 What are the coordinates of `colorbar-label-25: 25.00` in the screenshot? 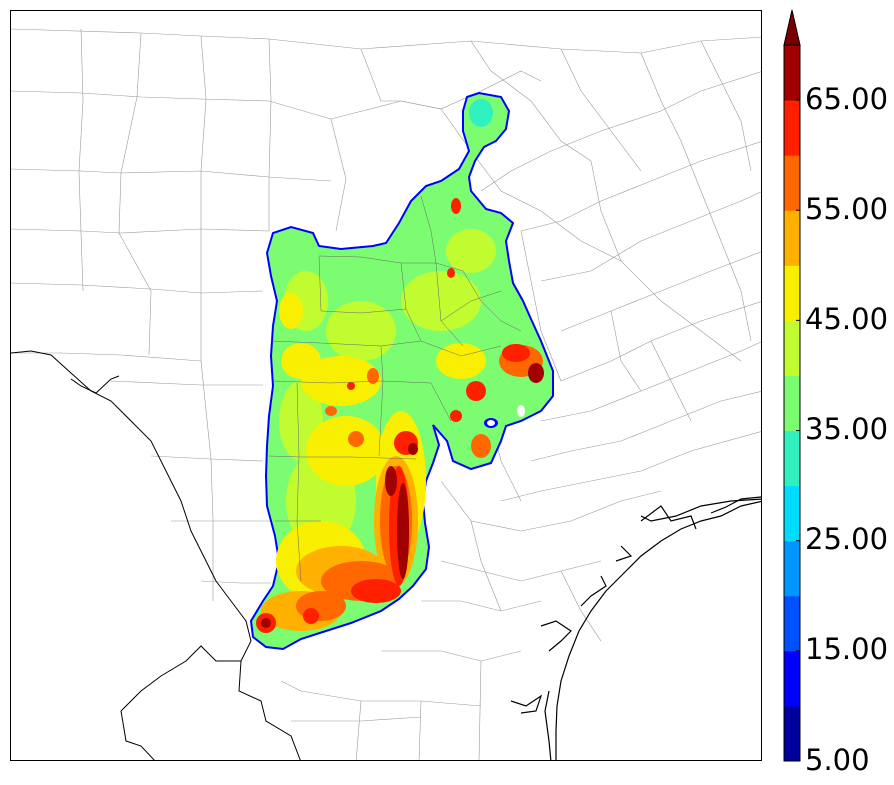 It's located at (847, 539).